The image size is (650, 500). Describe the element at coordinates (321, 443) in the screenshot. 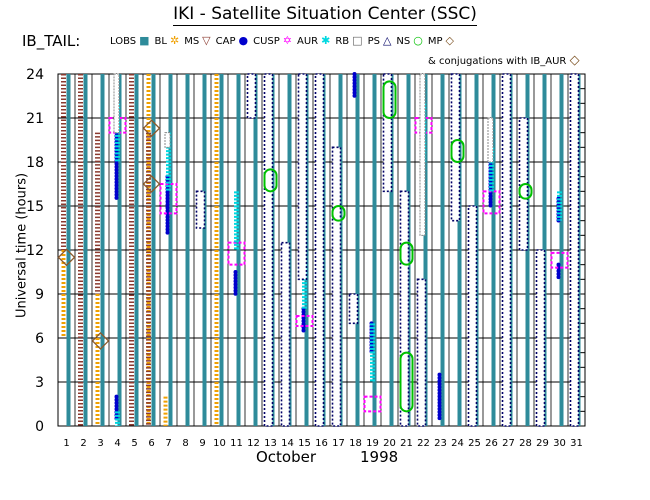

I see `x-tick-label: 16` at that location.